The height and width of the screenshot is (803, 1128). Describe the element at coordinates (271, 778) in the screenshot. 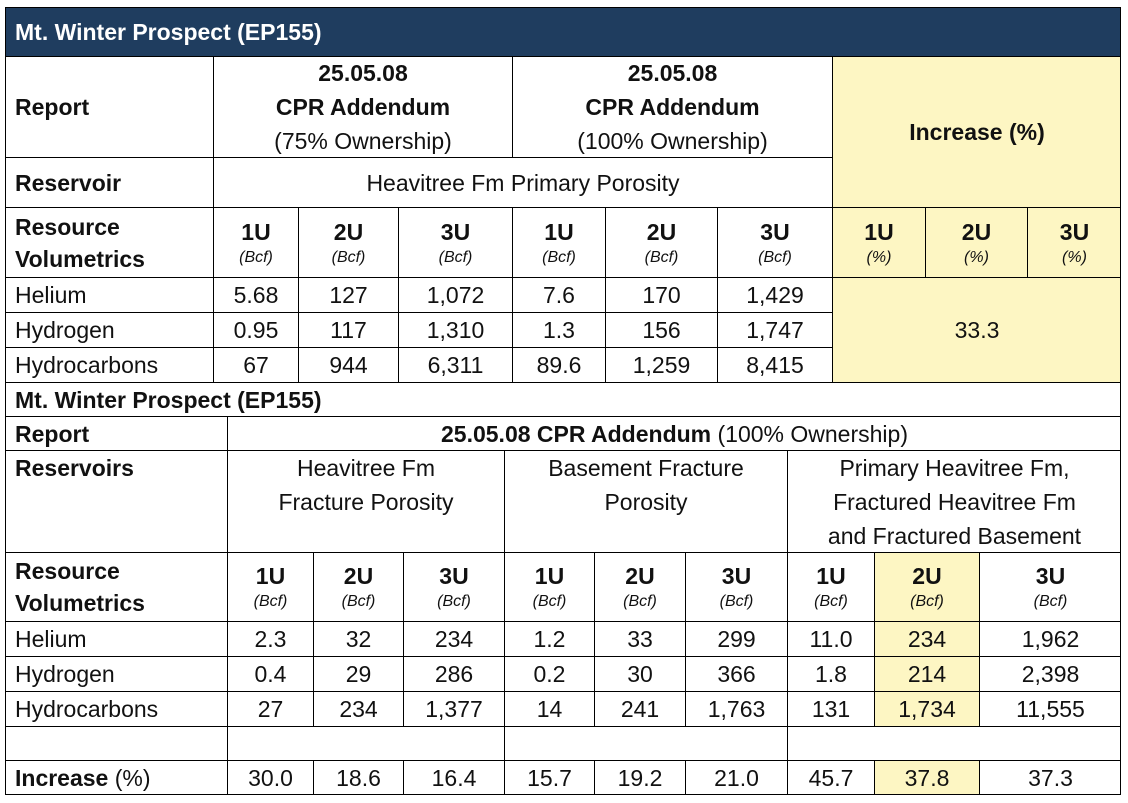

I see `increase-cell: 30.0` at that location.